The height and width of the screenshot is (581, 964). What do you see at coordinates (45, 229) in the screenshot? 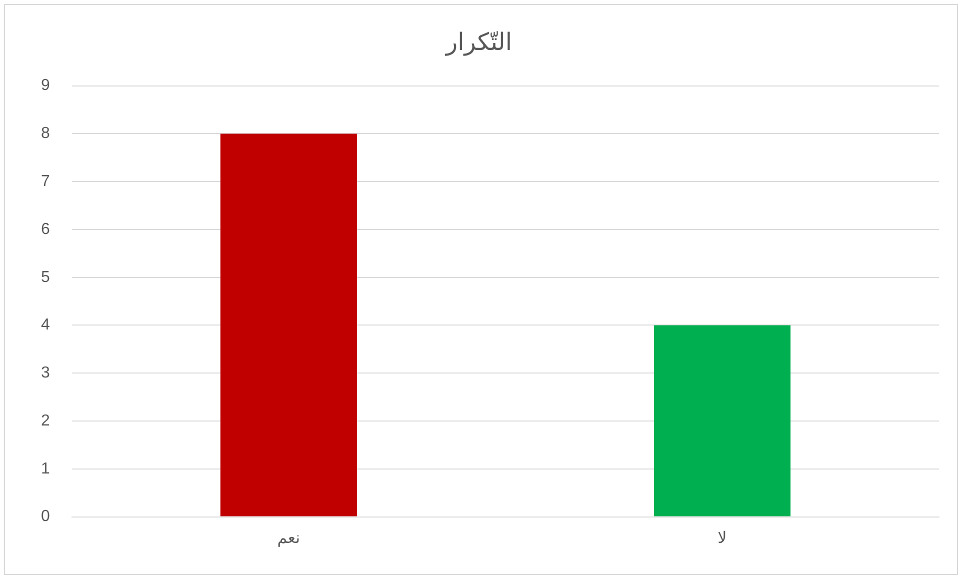
I see `y-tick-label: 6` at bounding box center [45, 229].